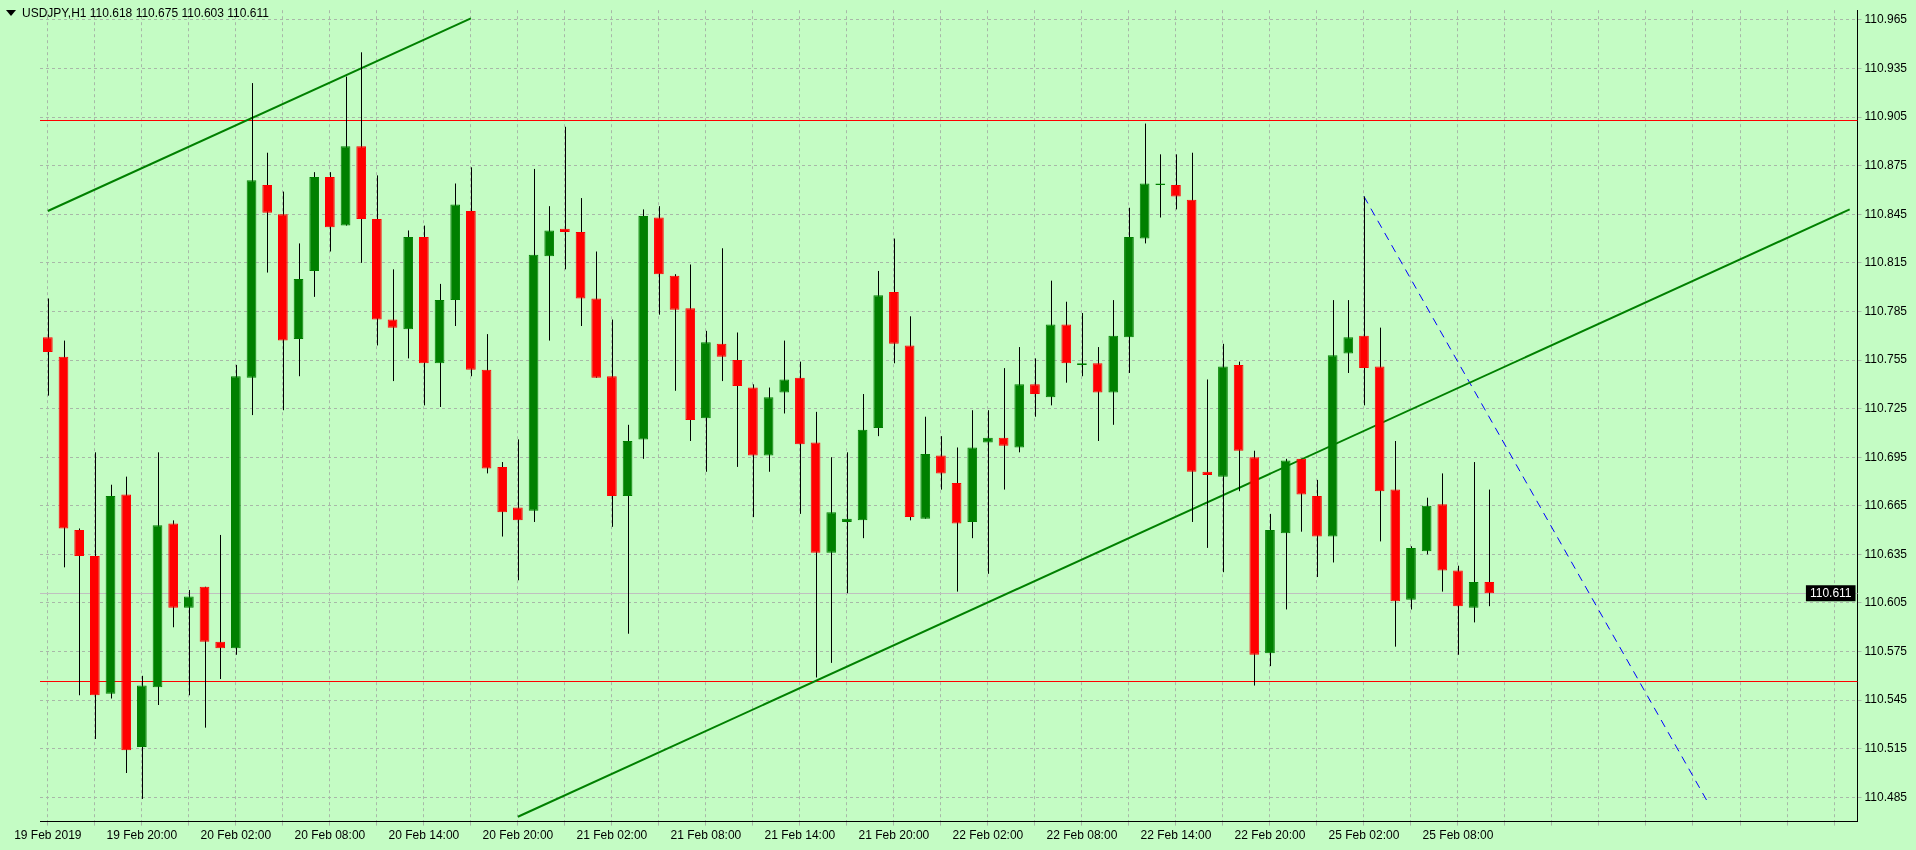 The width and height of the screenshot is (1916, 850). I want to click on x-tick-label: 20 Feb 20:00, so click(518, 835).